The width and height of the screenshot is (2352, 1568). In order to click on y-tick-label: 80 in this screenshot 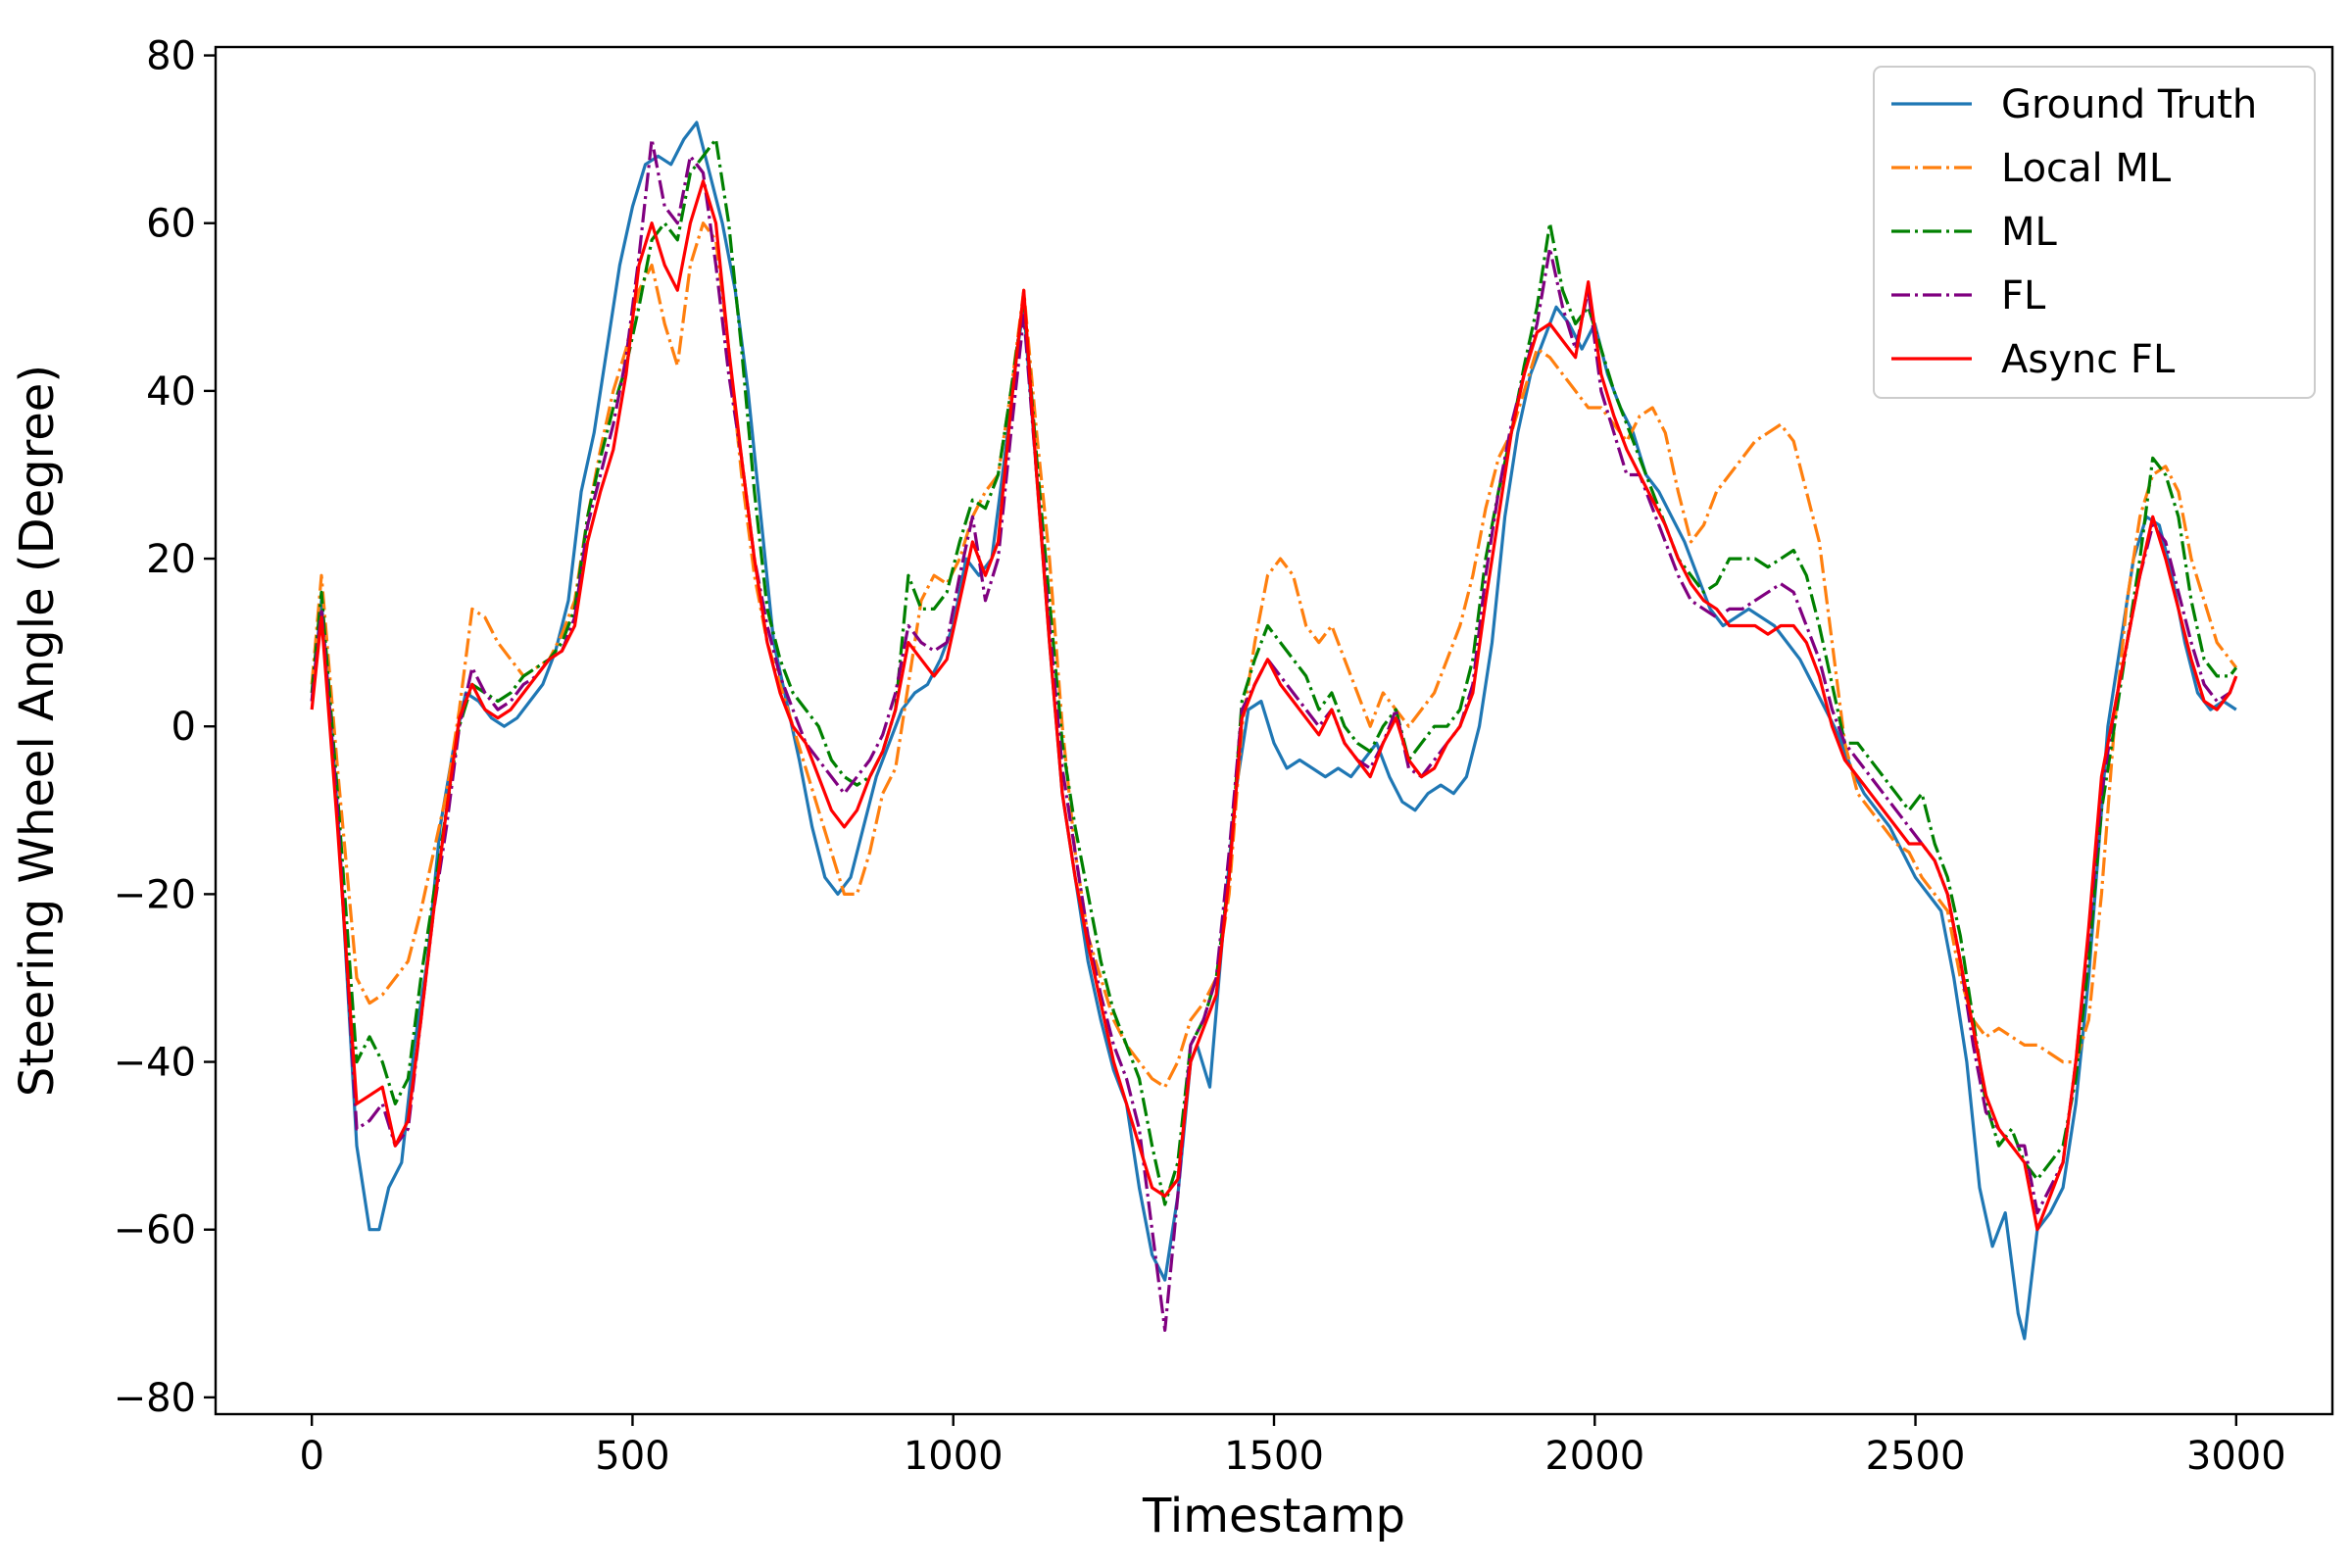, I will do `click(171, 56)`.